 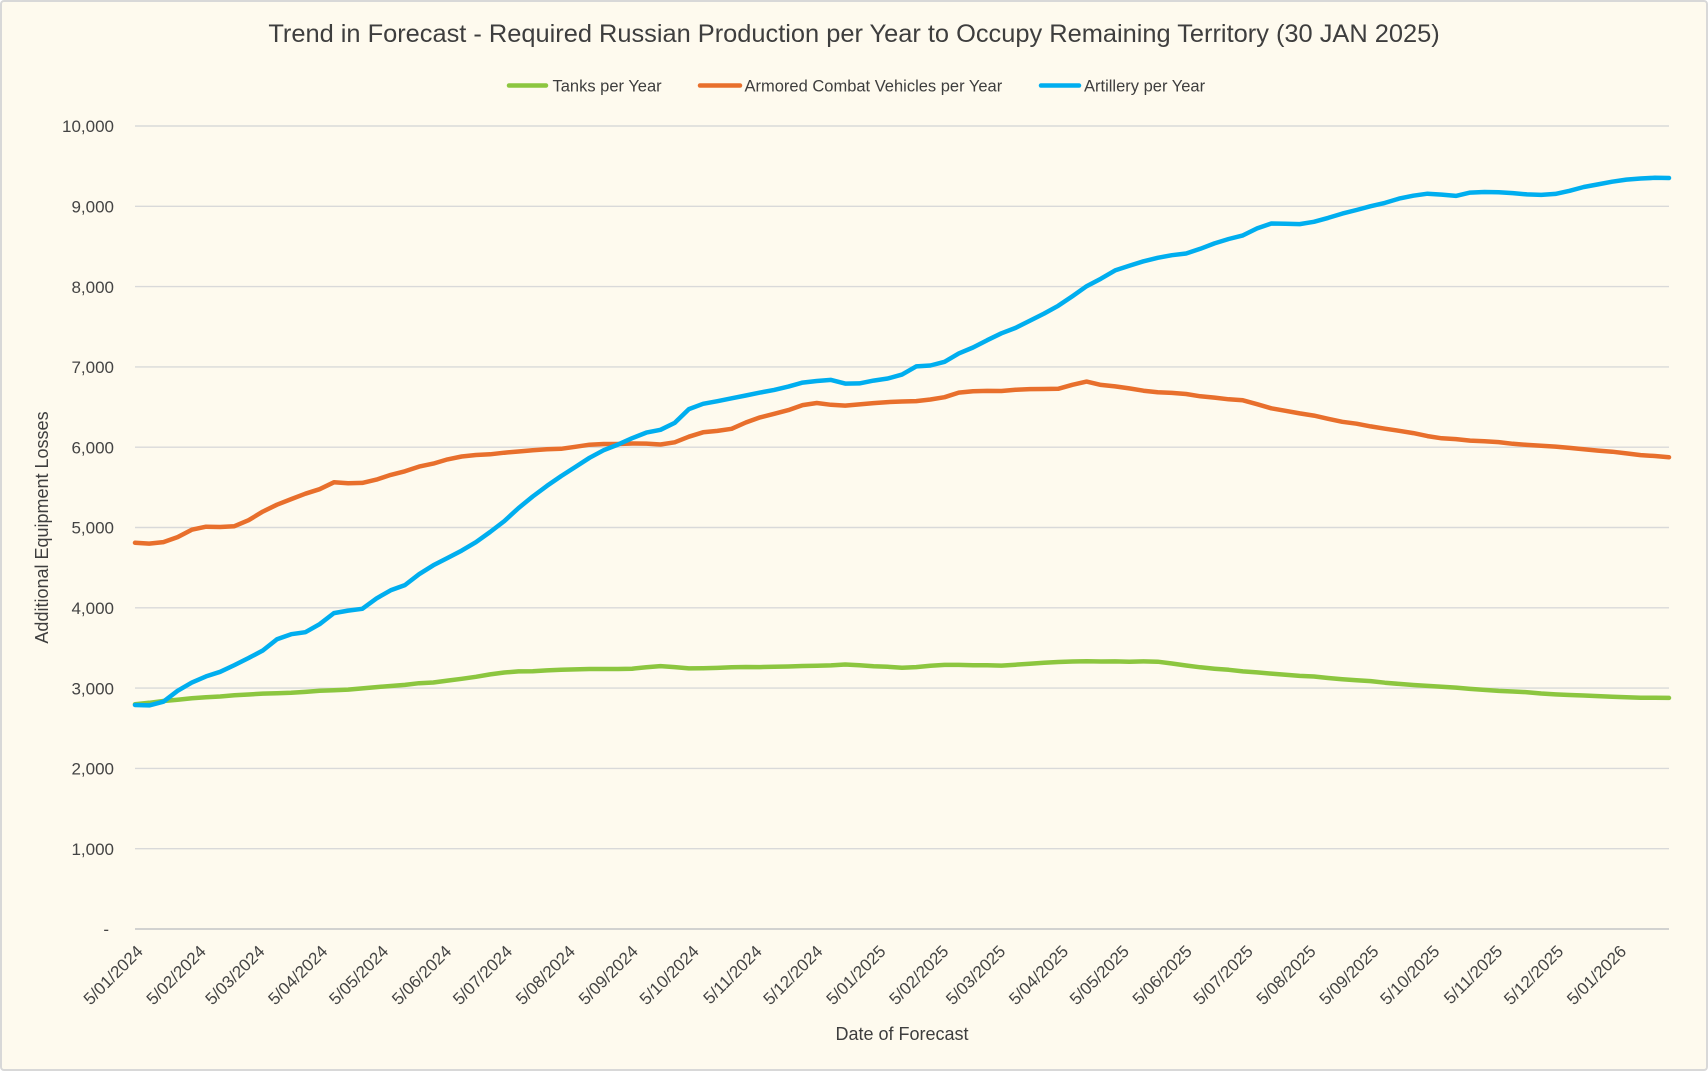 What do you see at coordinates (92, 608) in the screenshot?
I see `svg-text: 4,000` at bounding box center [92, 608].